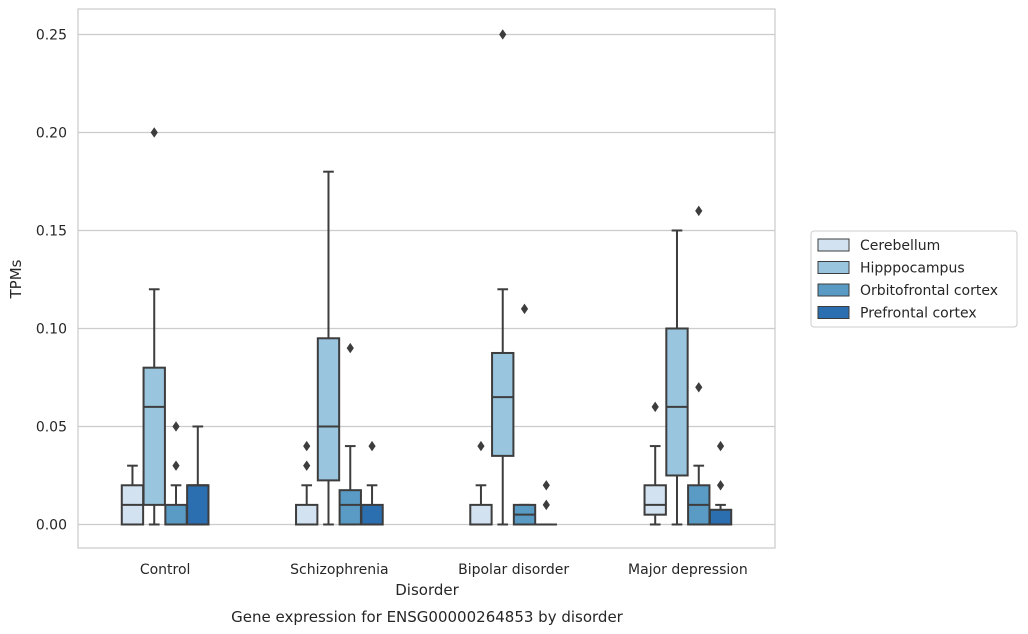 The width and height of the screenshot is (1028, 634). Describe the element at coordinates (132, 495) in the screenshot. I see `box-cerebellum-control` at that location.